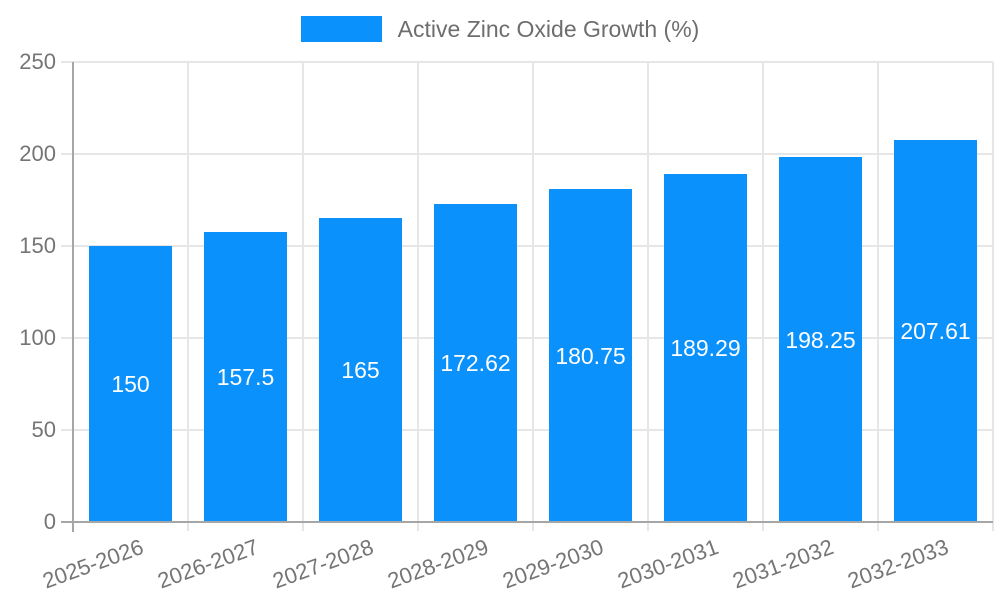 The image size is (1000, 600). I want to click on y-axis-tick-label: 50, so click(43, 429).